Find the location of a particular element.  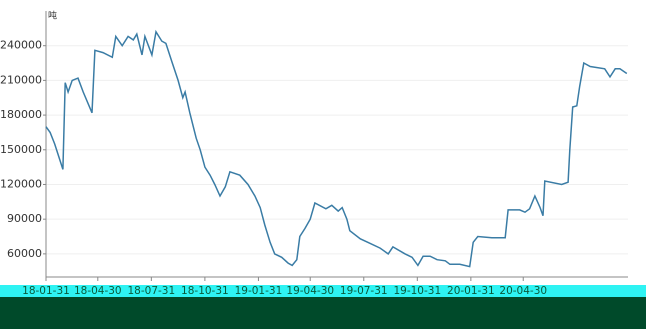

y-tick-label: 90000 is located at coordinates (24, 218).